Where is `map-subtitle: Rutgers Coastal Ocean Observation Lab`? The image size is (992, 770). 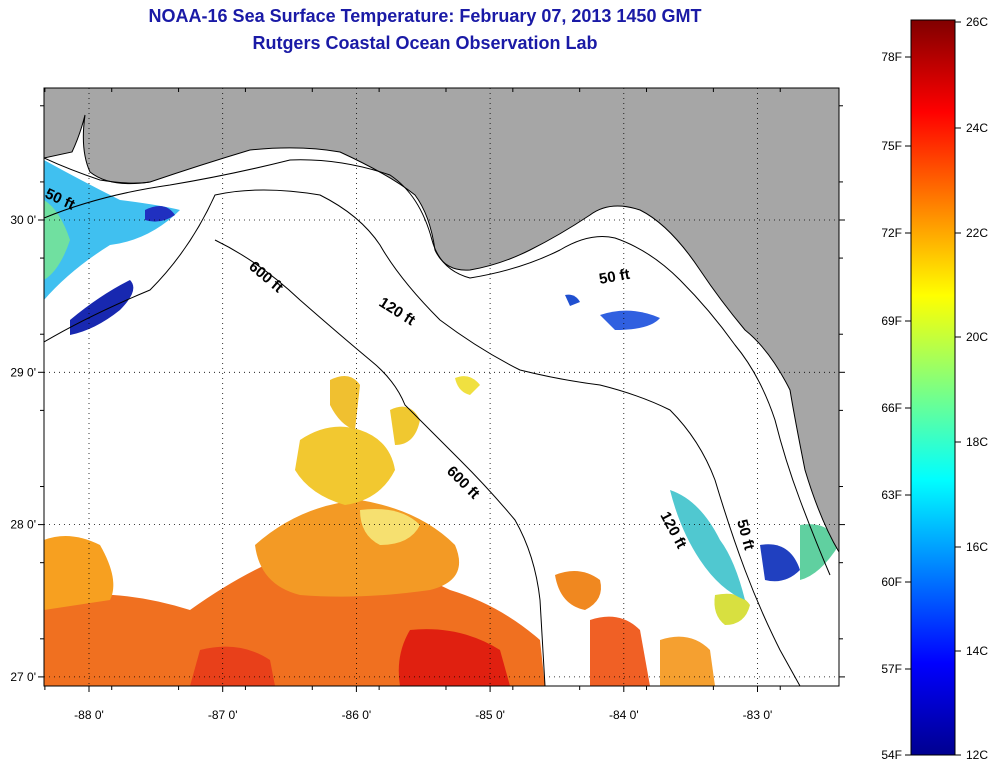
map-subtitle: Rutgers Coastal Ocean Observation Lab is located at coordinates (425, 43).